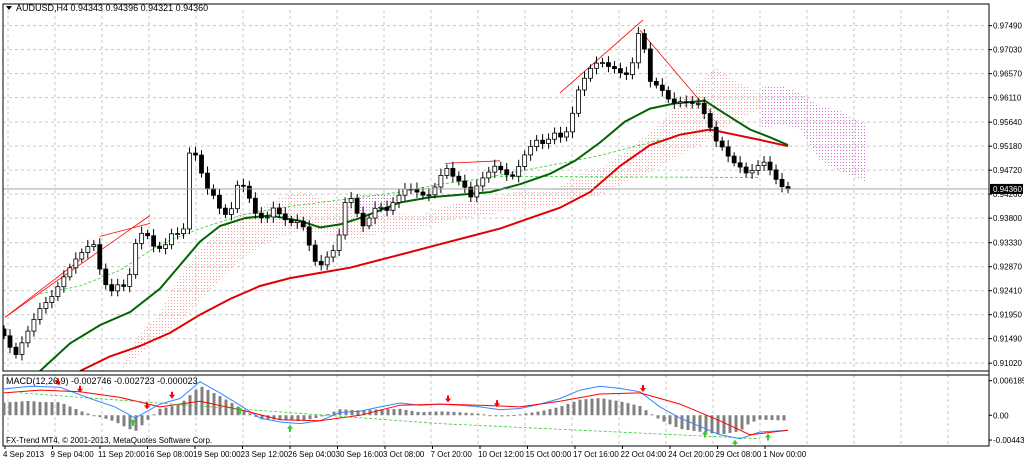  Describe the element at coordinates (1007, 146) in the screenshot. I see `price-tick-label: 0.95180` at that location.